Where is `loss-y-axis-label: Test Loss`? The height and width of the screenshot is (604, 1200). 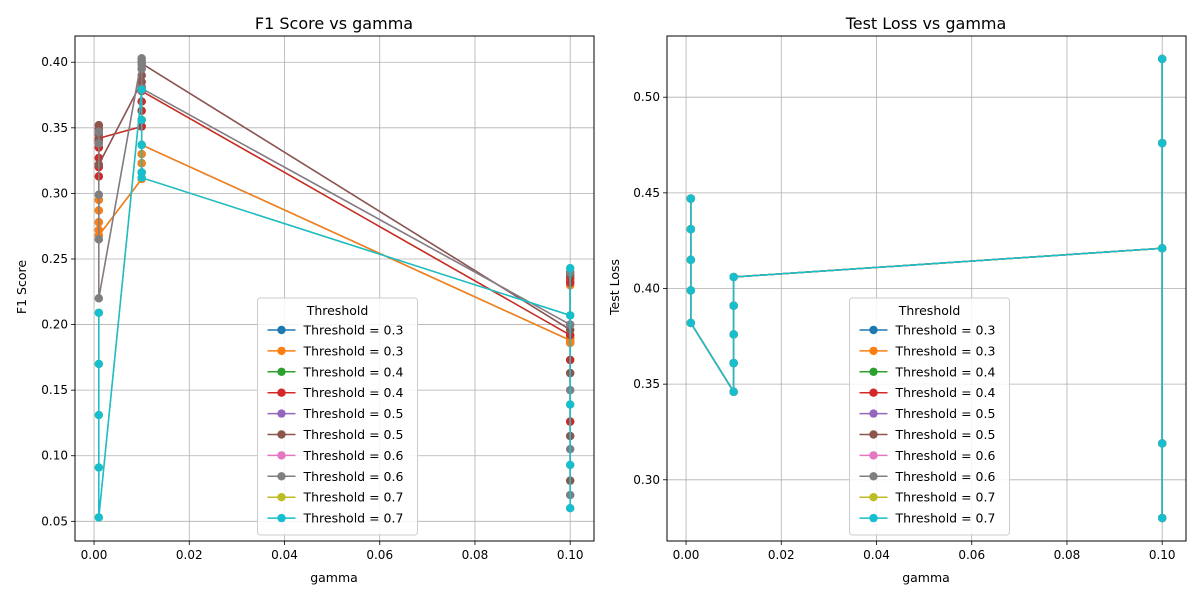
loss-y-axis-label: Test Loss is located at coordinates (614, 287).